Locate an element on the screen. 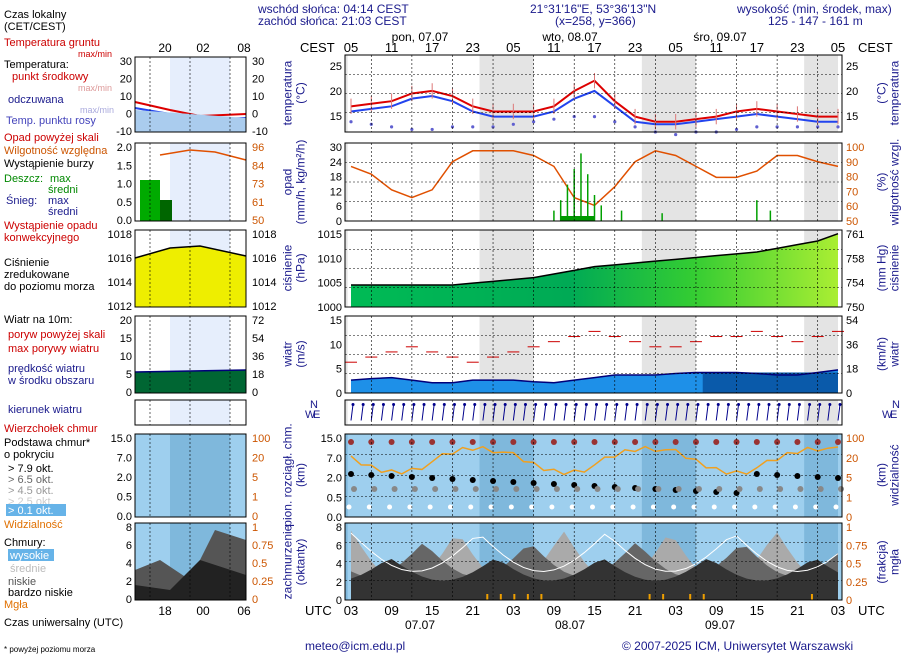 This screenshot has width=910, height=660. legend-snow-max: max is located at coordinates (58, 201).